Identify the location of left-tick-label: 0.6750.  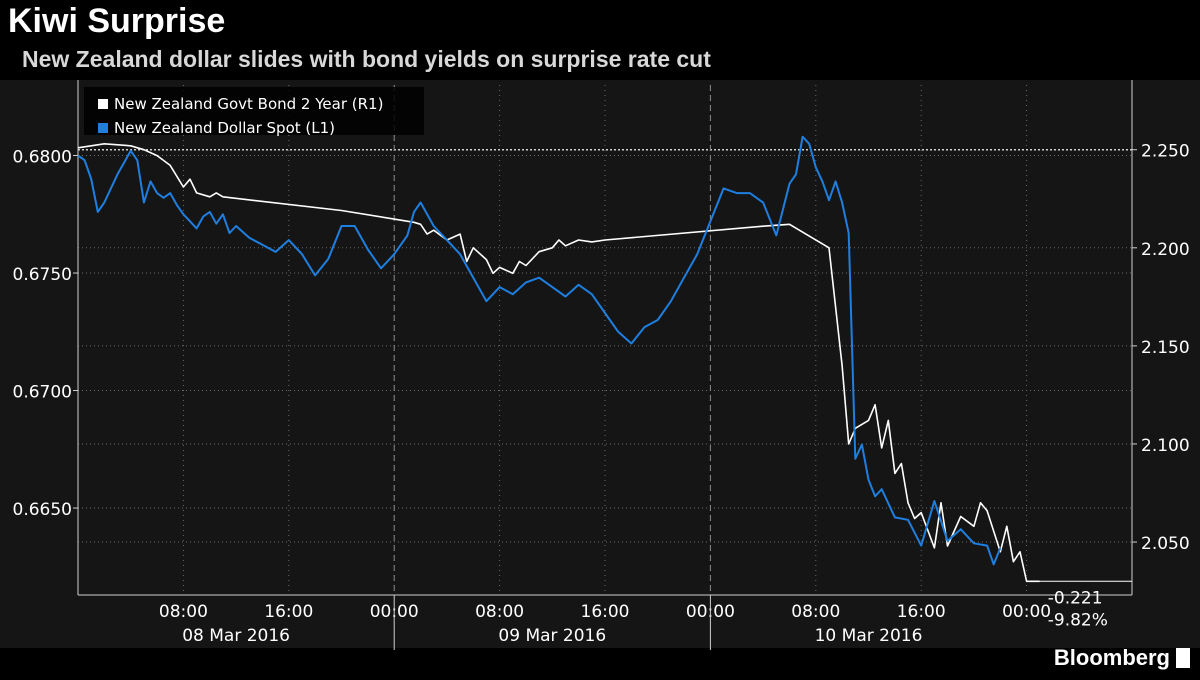
(42, 275).